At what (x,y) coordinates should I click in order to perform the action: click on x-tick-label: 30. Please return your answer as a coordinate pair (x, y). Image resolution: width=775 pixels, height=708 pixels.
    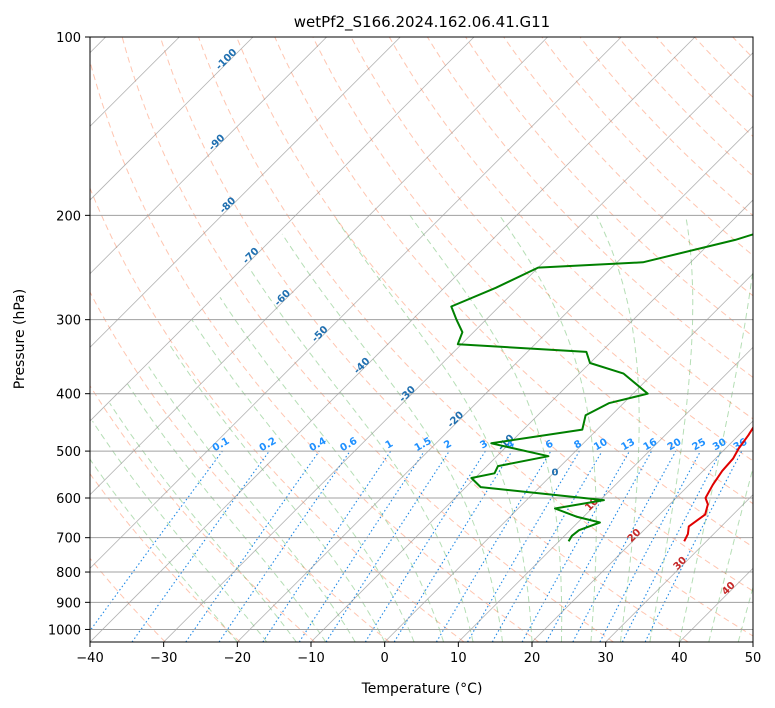
    Looking at the image, I should click on (605, 658).